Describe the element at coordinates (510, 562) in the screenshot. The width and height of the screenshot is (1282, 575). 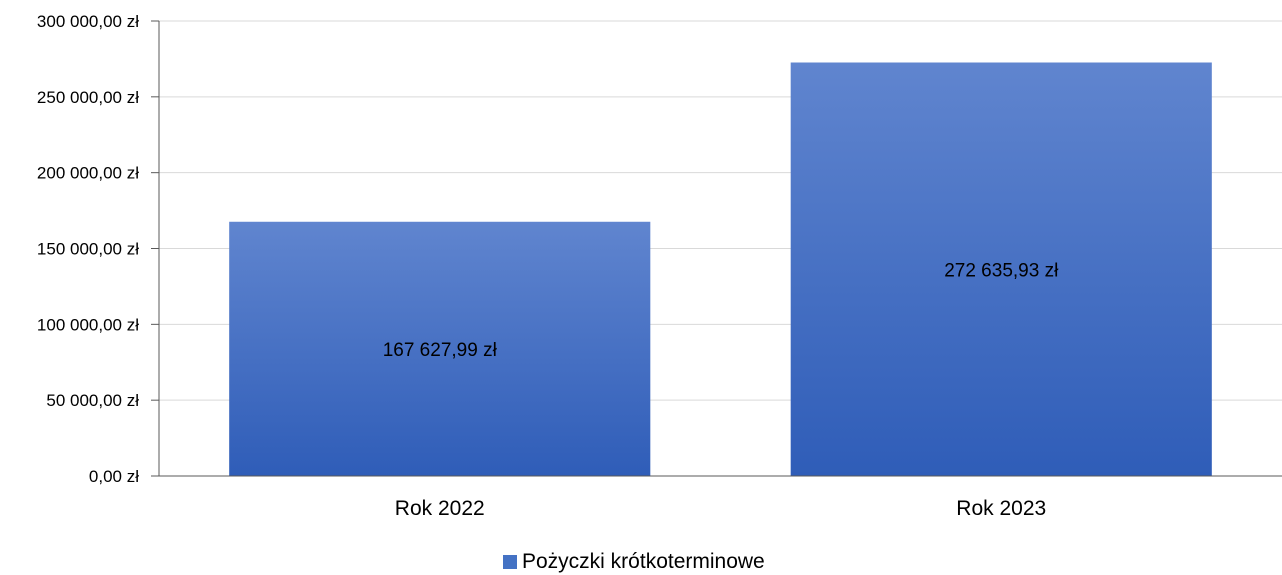
I see `legend-swatch` at that location.